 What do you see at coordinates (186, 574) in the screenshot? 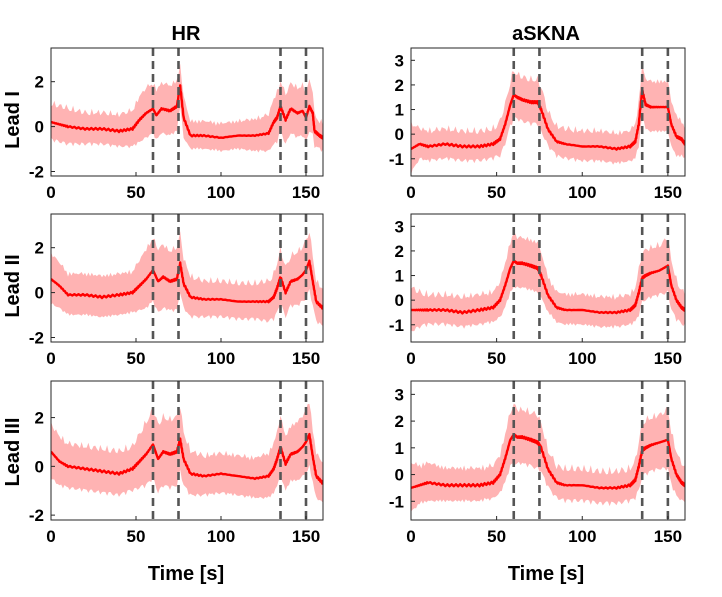
I see `x-axis-label-hr: Time [s]` at bounding box center [186, 574].